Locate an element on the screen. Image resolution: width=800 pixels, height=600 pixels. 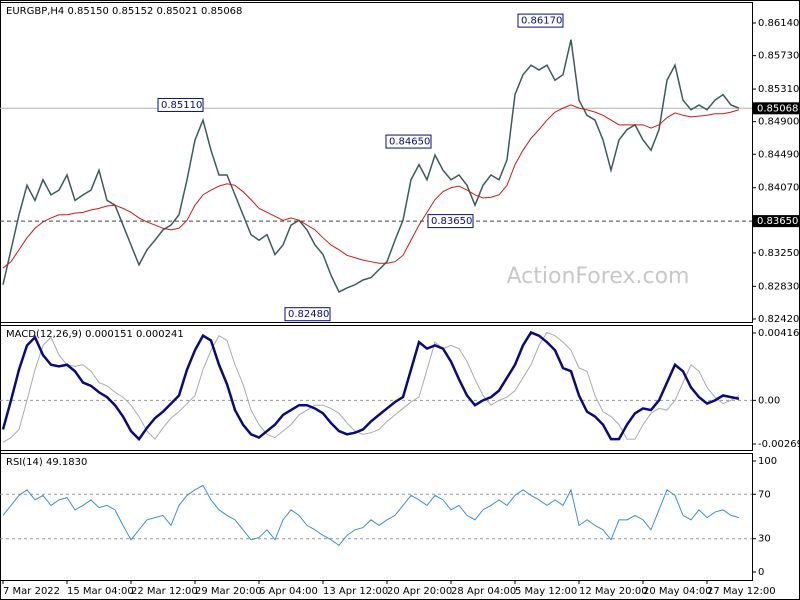
panel-title: MACD(12,26,9) 0.000151 0.000241 is located at coordinates (95, 334).